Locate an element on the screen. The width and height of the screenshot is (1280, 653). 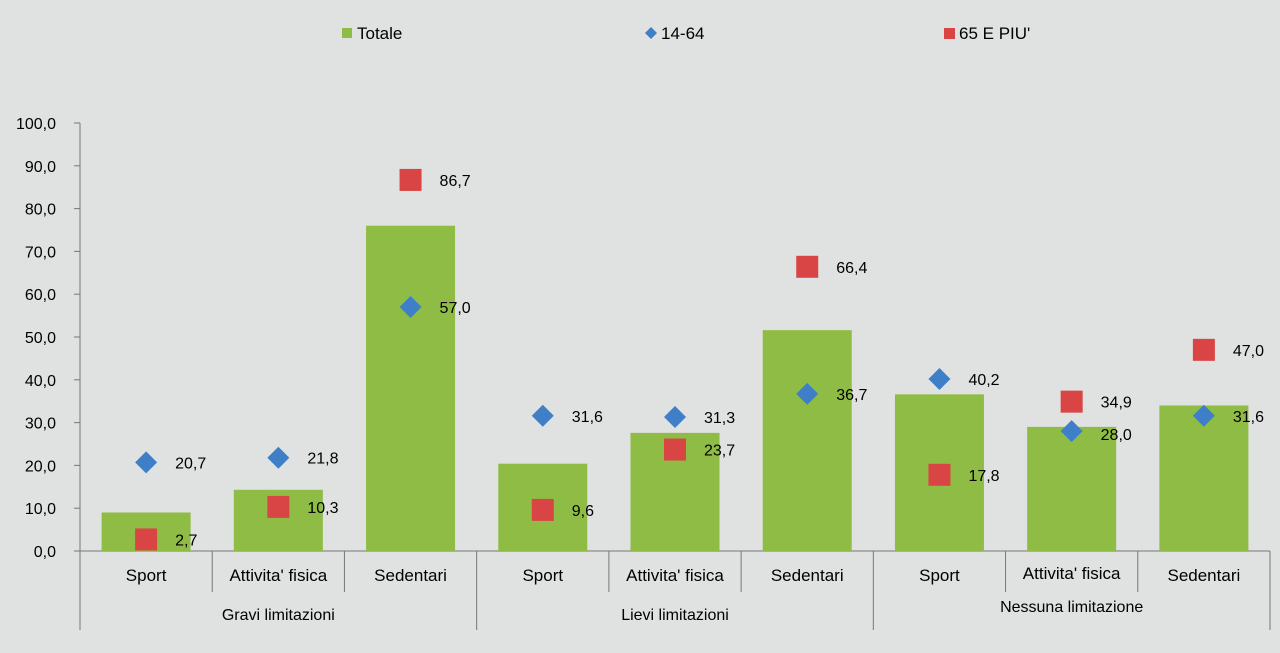
y-tick-label: 50,0 is located at coordinates (40, 338).